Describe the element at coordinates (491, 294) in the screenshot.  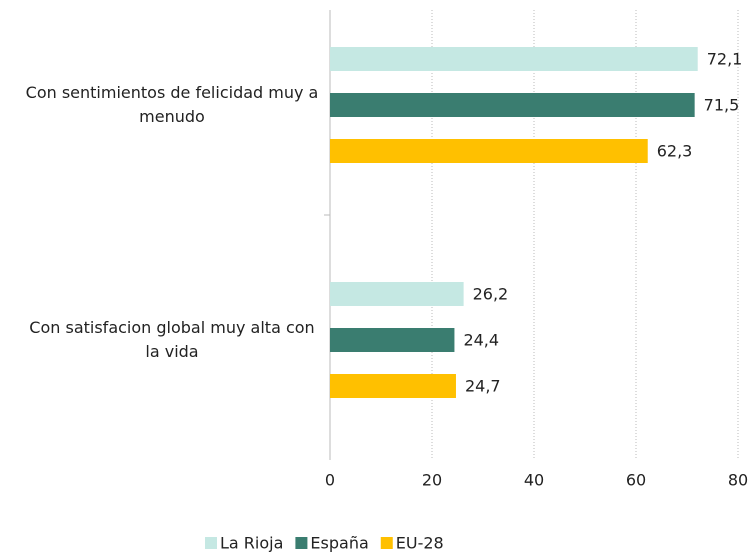
I see `data-label: 26,2` at that location.